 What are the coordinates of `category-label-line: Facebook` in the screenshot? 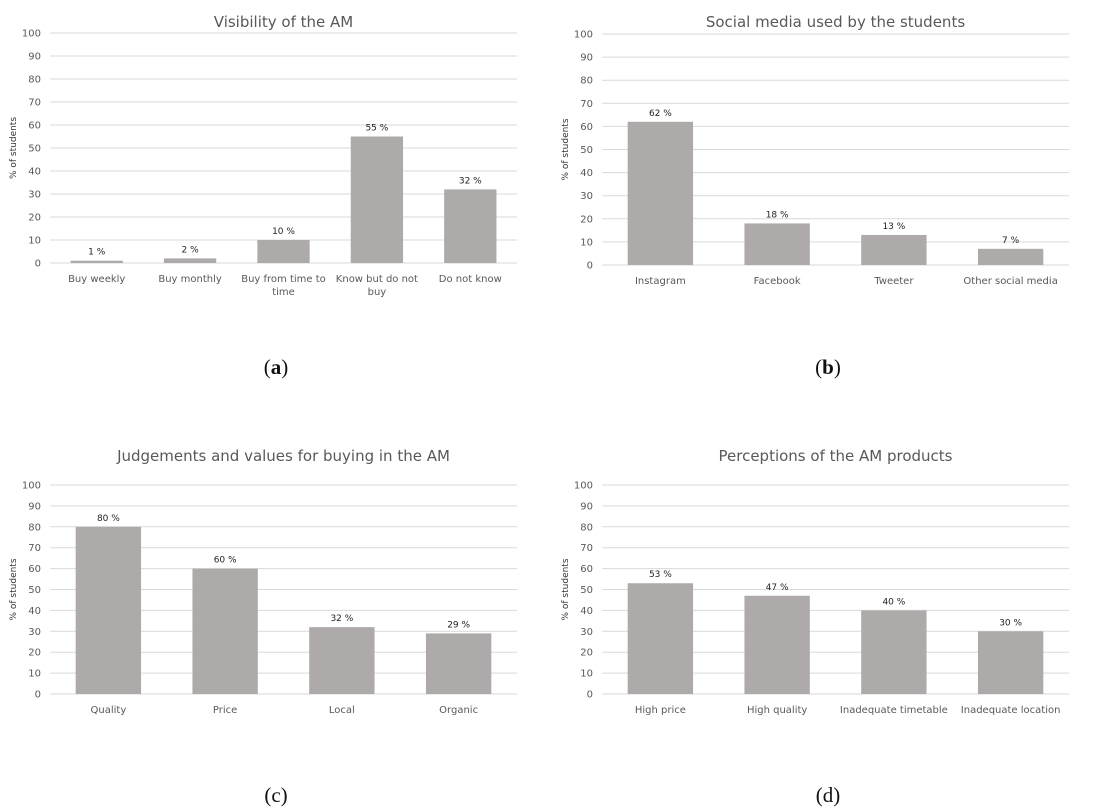 It's located at (777, 281).